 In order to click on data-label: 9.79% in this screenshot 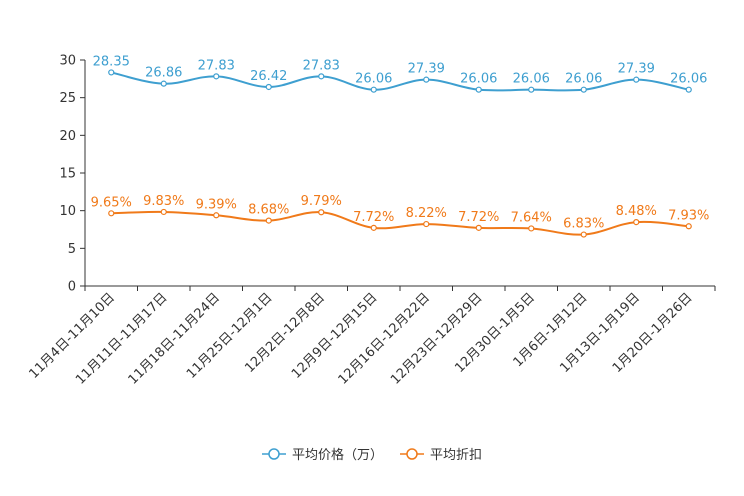, I will do `click(321, 201)`.